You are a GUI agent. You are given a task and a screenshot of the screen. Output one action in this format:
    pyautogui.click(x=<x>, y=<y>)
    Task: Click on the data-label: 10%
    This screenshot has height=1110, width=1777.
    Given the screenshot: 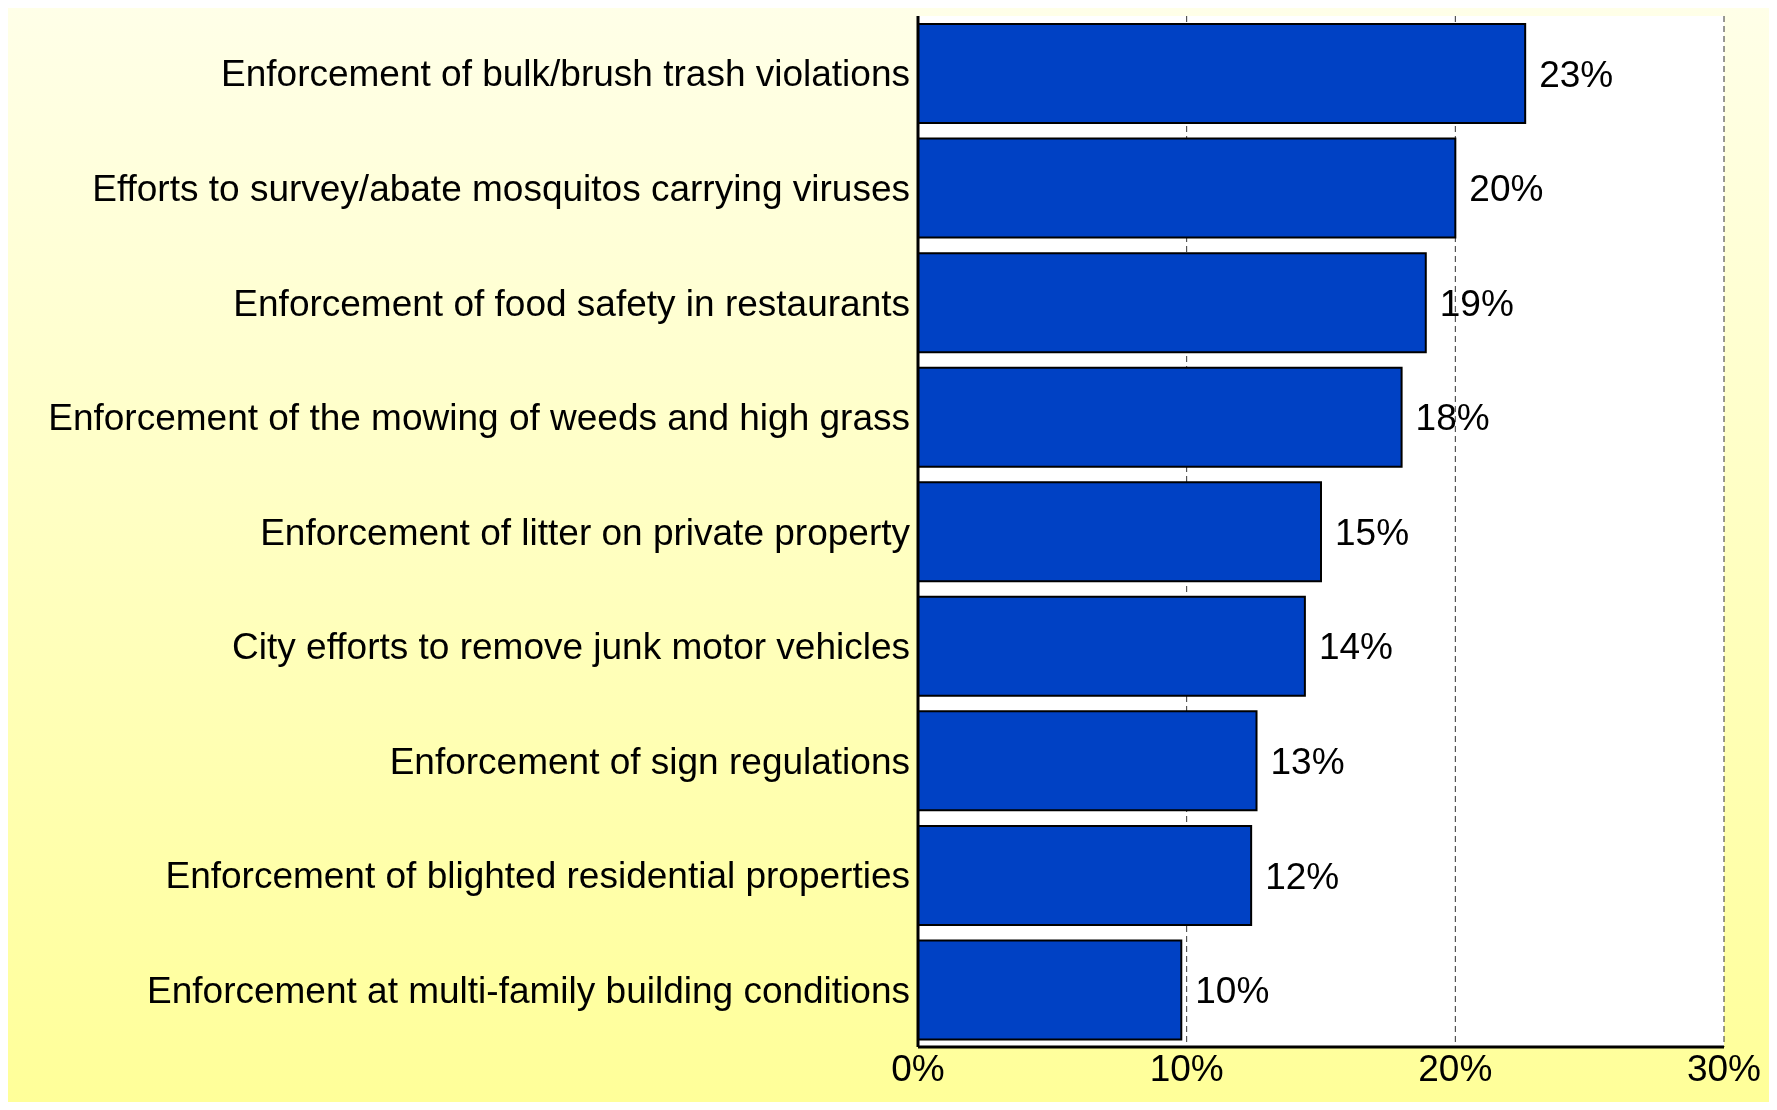 What is the action you would take?
    pyautogui.click(x=1232, y=991)
    